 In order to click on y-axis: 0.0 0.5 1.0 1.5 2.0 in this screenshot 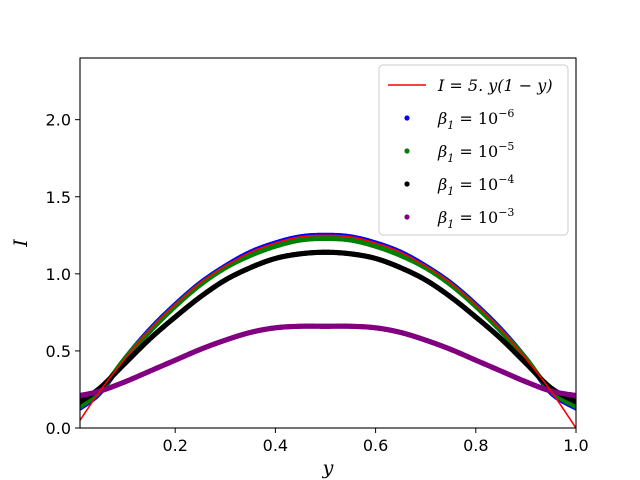, I will do `click(63, 274)`.